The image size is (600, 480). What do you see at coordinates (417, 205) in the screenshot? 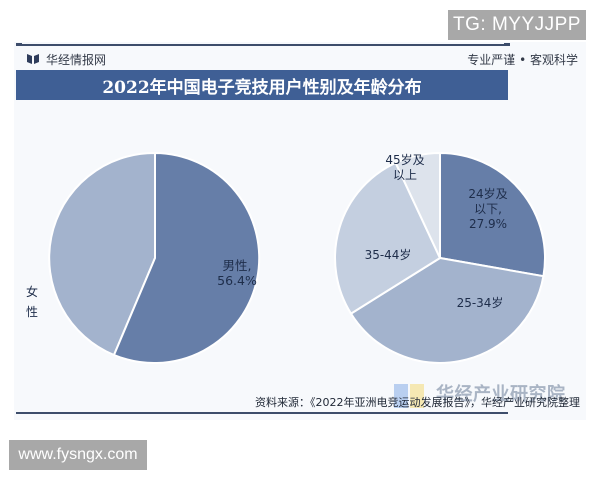
I see `slice-45-and-over` at bounding box center [417, 205].